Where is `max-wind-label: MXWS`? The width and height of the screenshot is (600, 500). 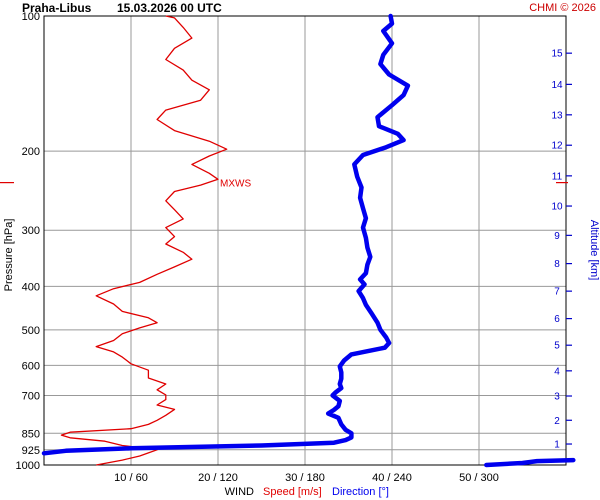 max-wind-label: MXWS is located at coordinates (235, 184).